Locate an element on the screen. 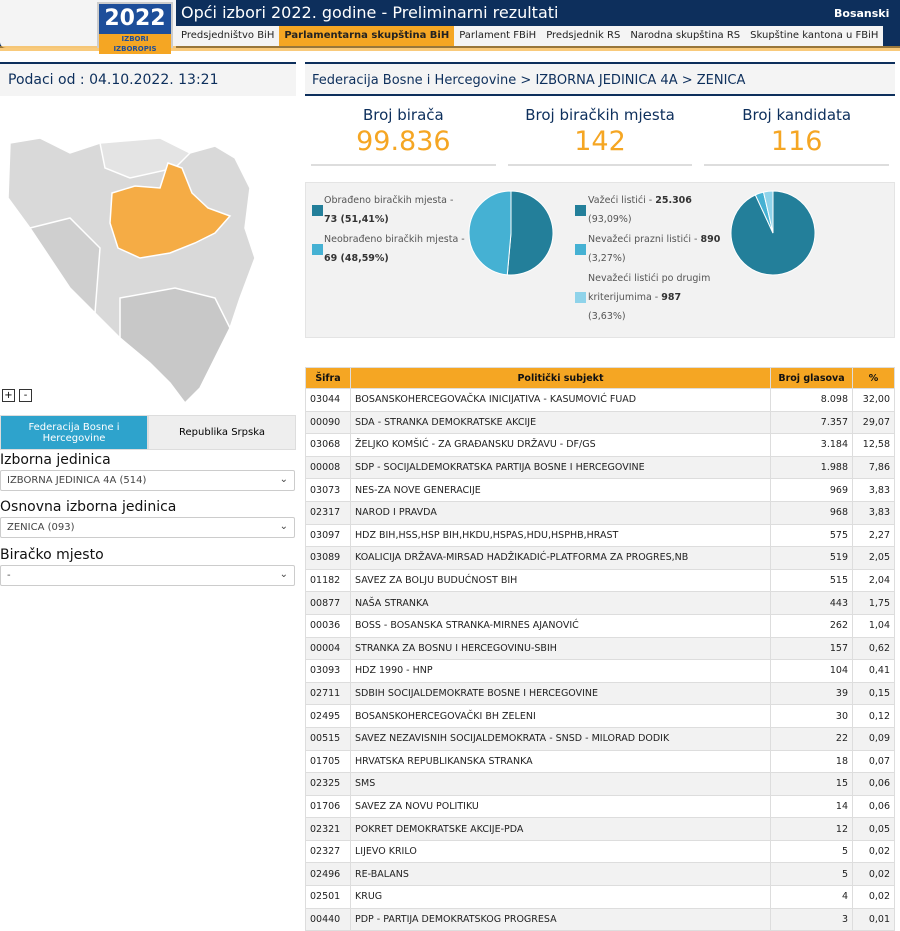  cell-sifra: 02711 is located at coordinates (328, 693).